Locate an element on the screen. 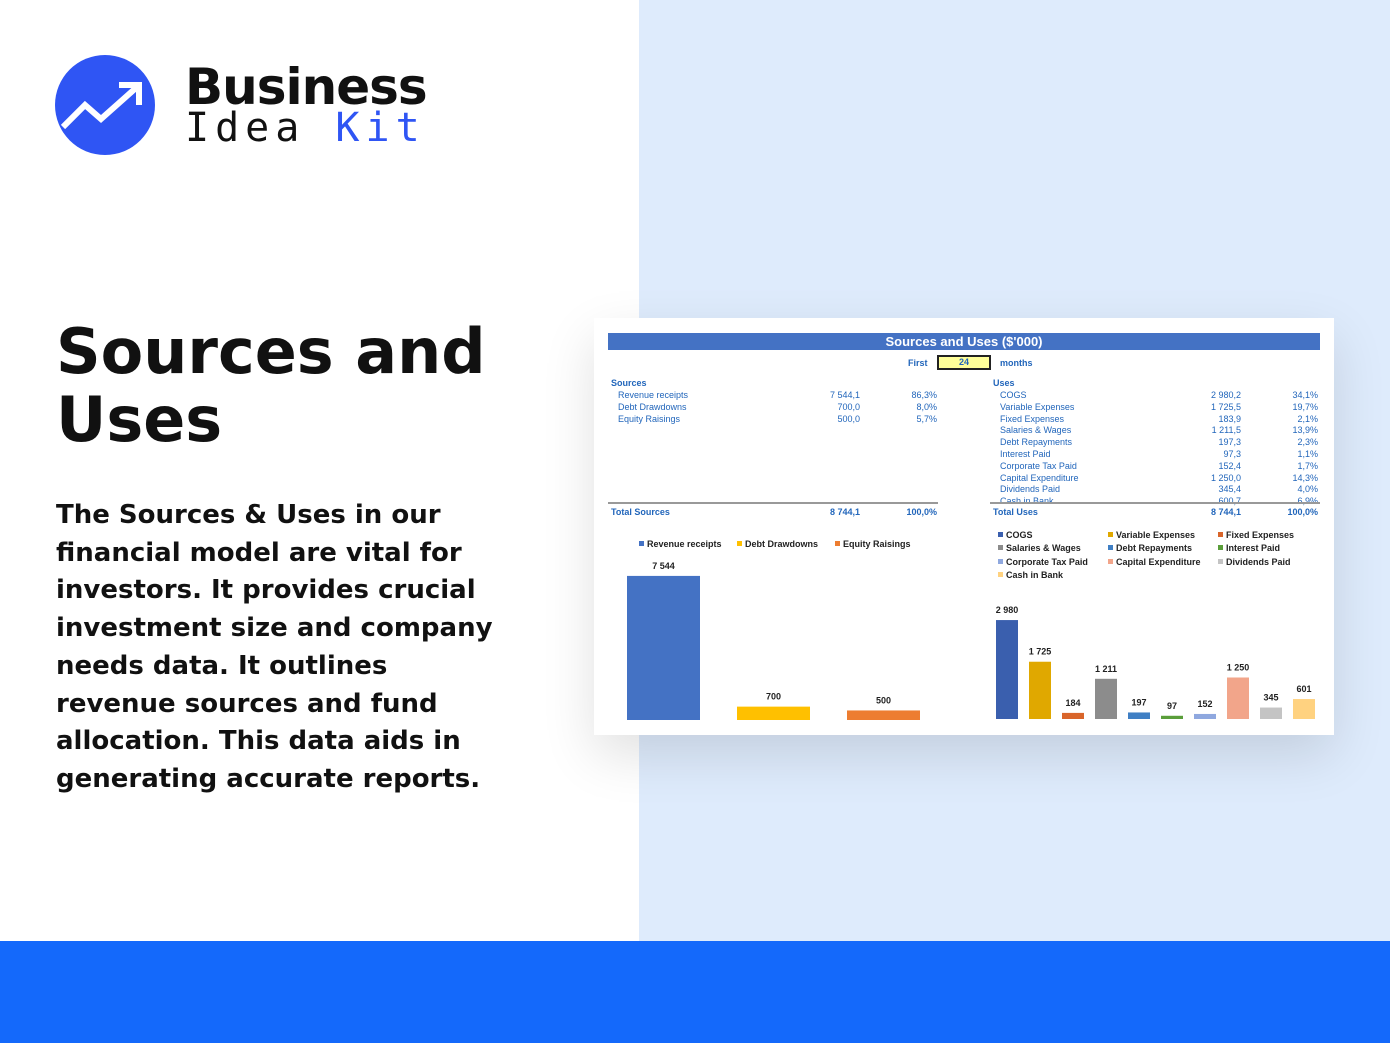 This screenshot has height=1043, width=1390. sources-row-value: 500,0 is located at coordinates (848, 418).